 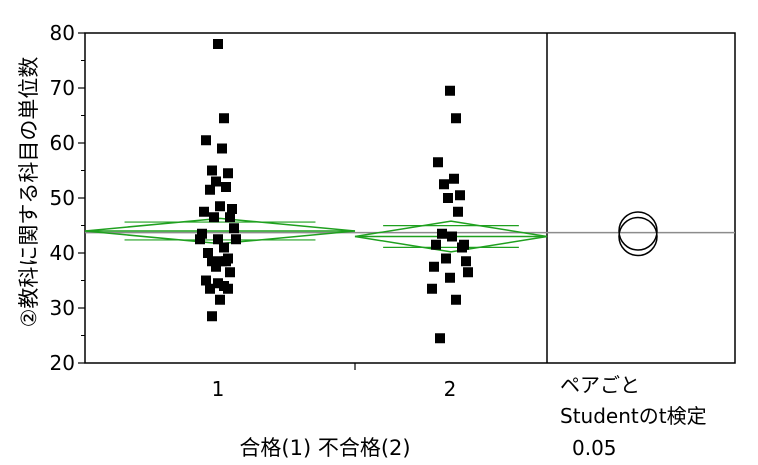 I want to click on y-tick-label: 70, so click(x=62, y=88).